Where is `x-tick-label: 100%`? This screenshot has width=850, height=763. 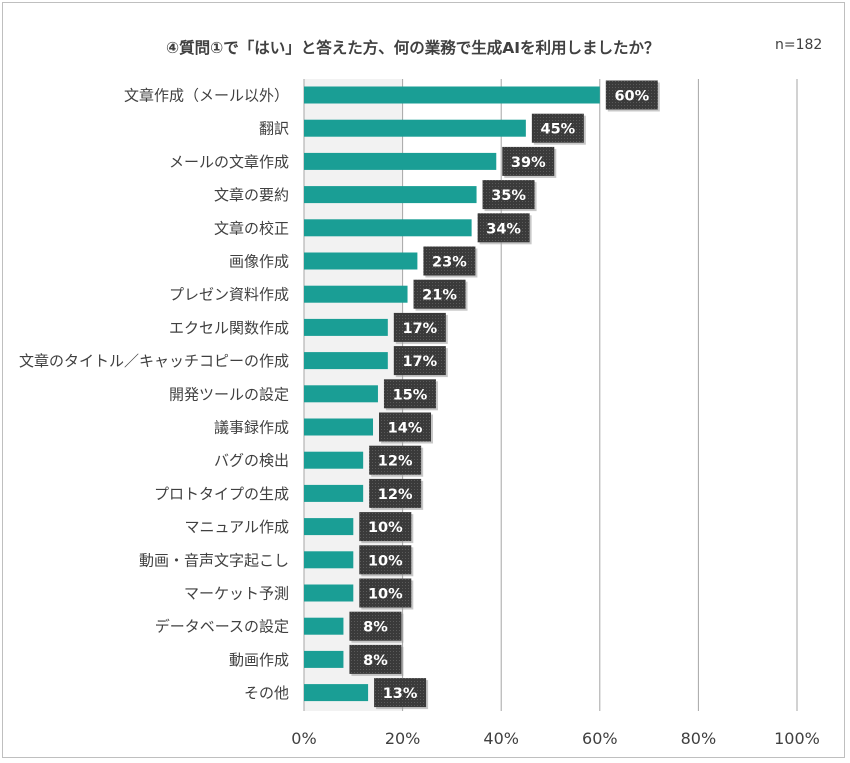 x-tick-label: 100% is located at coordinates (797, 738).